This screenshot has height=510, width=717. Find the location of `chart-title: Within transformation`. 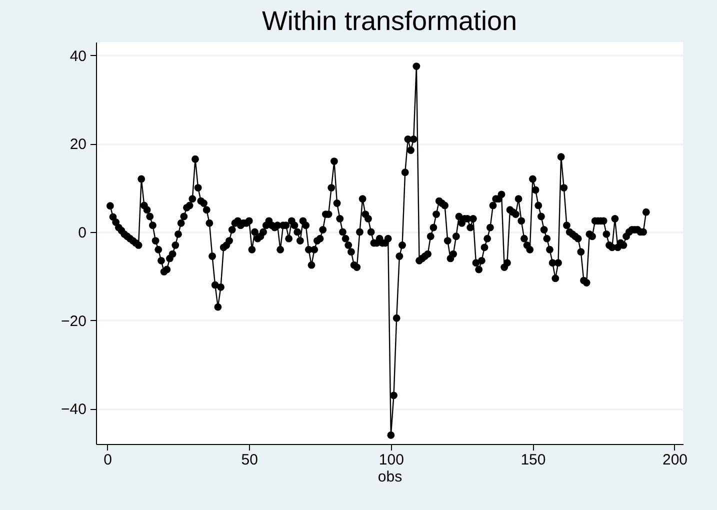

chart-title: Within transformation is located at coordinates (390, 21).